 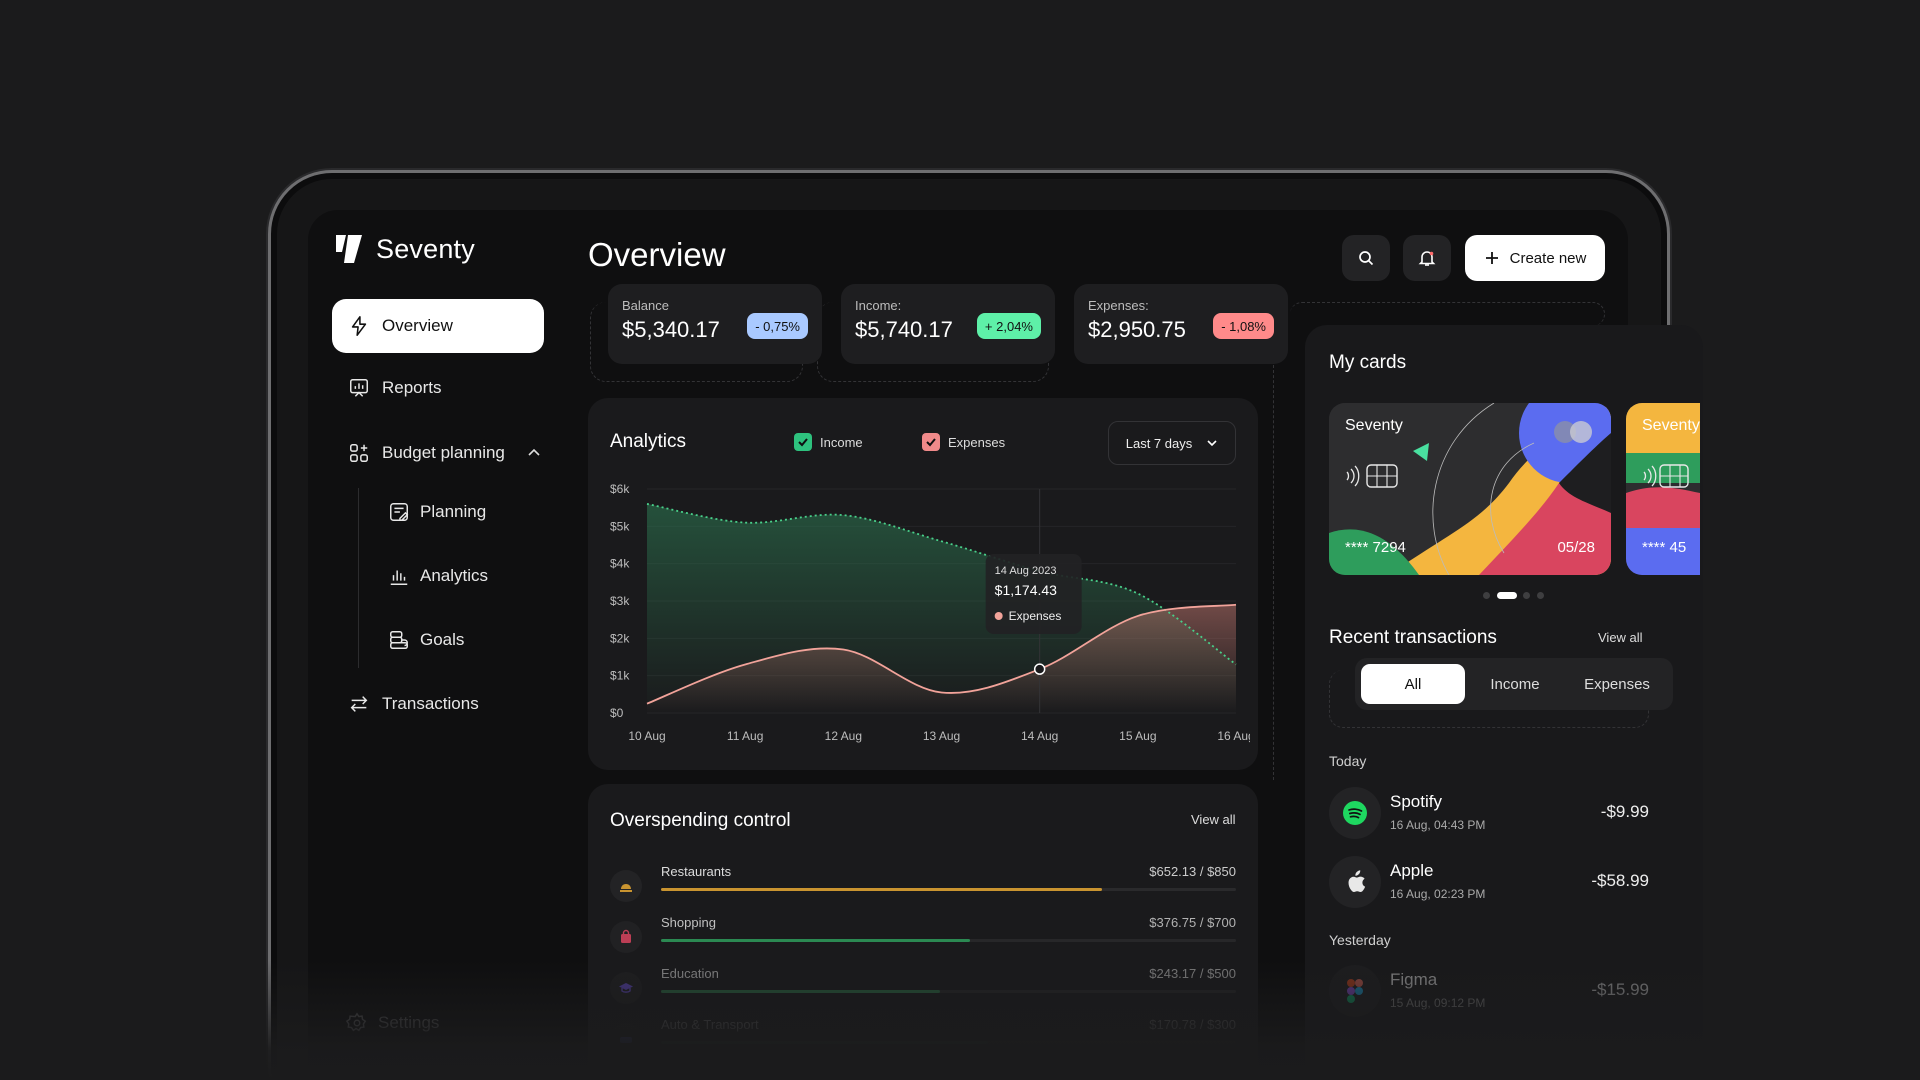 I want to click on search-icon, so click(x=1366, y=258).